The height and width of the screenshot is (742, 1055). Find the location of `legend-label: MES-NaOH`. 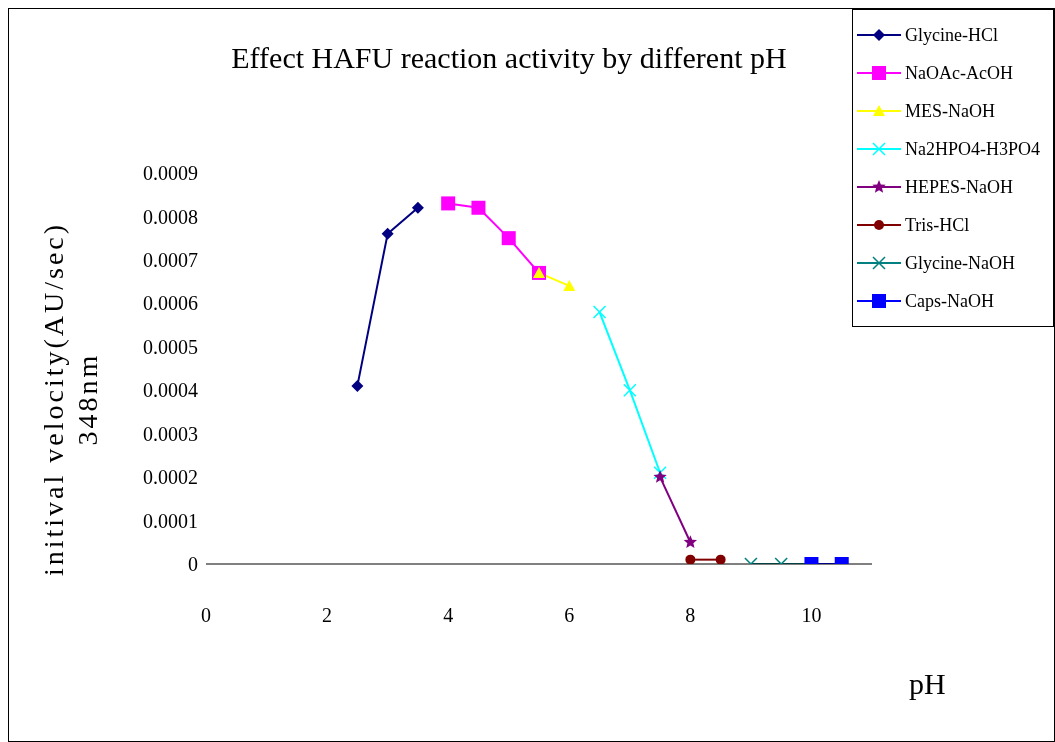

legend-label: MES-NaOH is located at coordinates (950, 111).